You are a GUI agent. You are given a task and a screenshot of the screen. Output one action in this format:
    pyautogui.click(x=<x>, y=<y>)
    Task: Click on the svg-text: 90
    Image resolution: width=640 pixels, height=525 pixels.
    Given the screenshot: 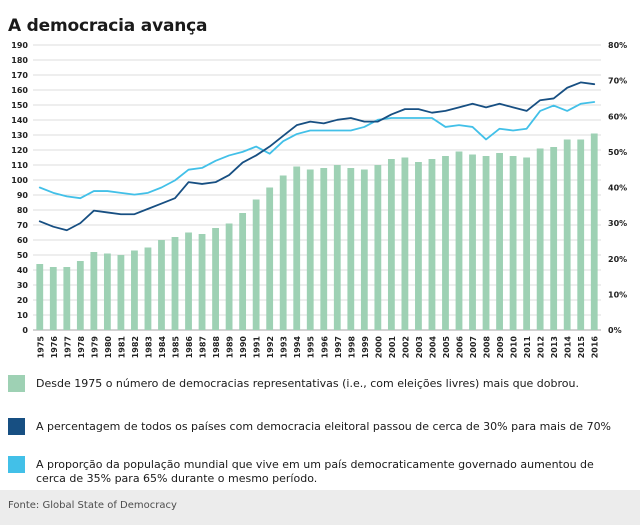 What is the action you would take?
    pyautogui.click(x=23, y=195)
    